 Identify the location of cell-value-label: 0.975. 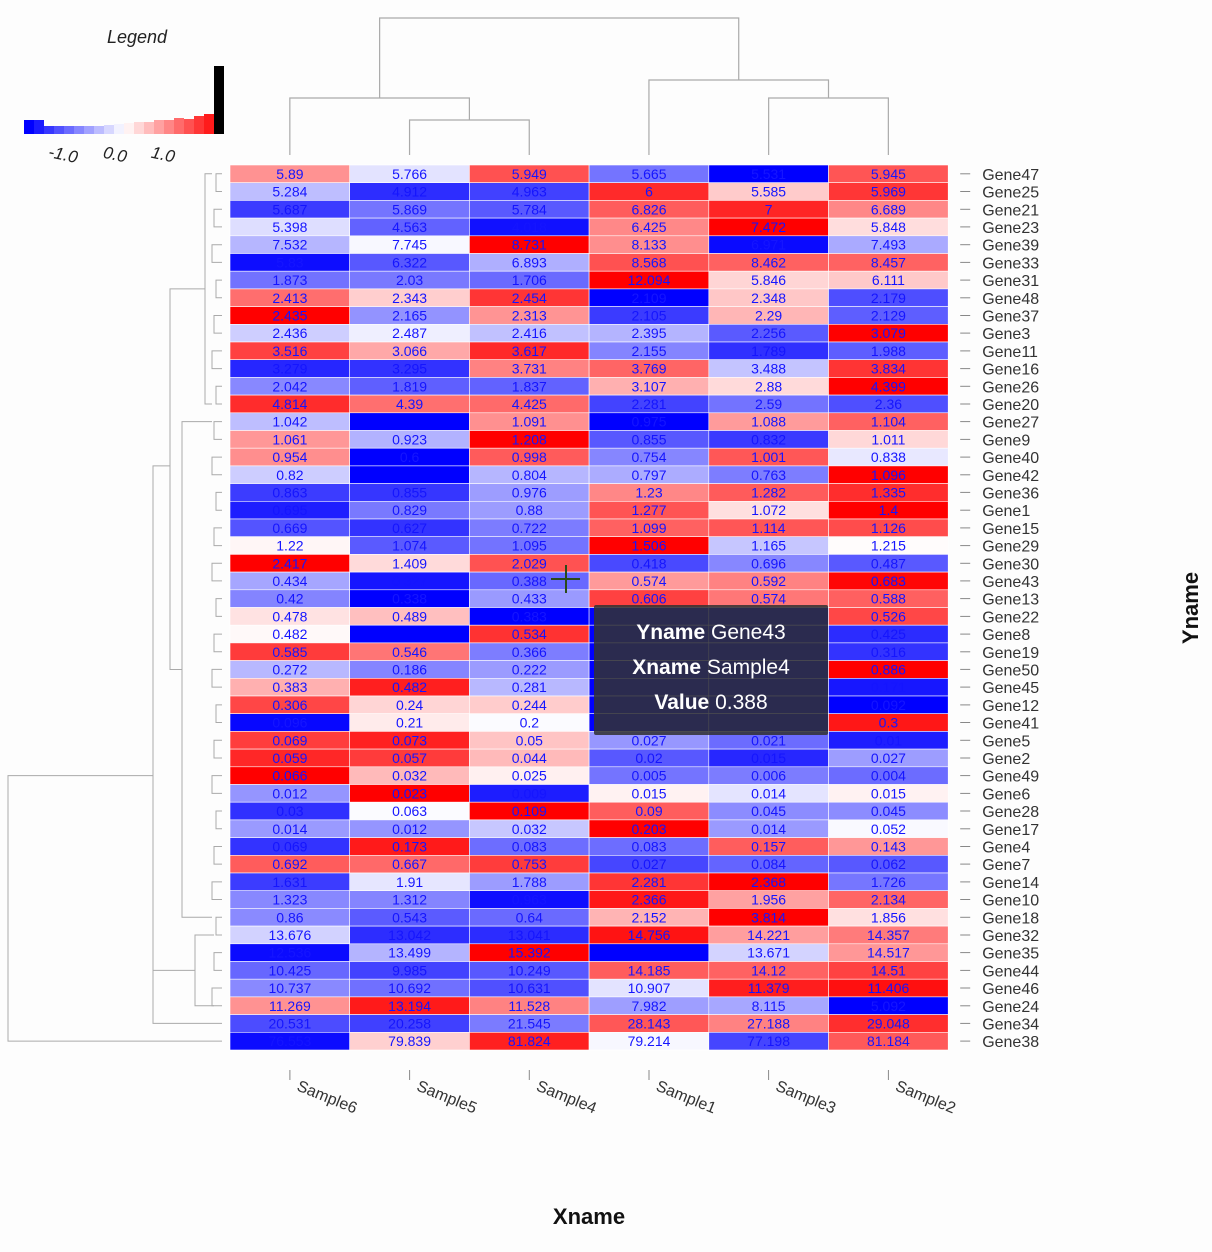
(648, 422).